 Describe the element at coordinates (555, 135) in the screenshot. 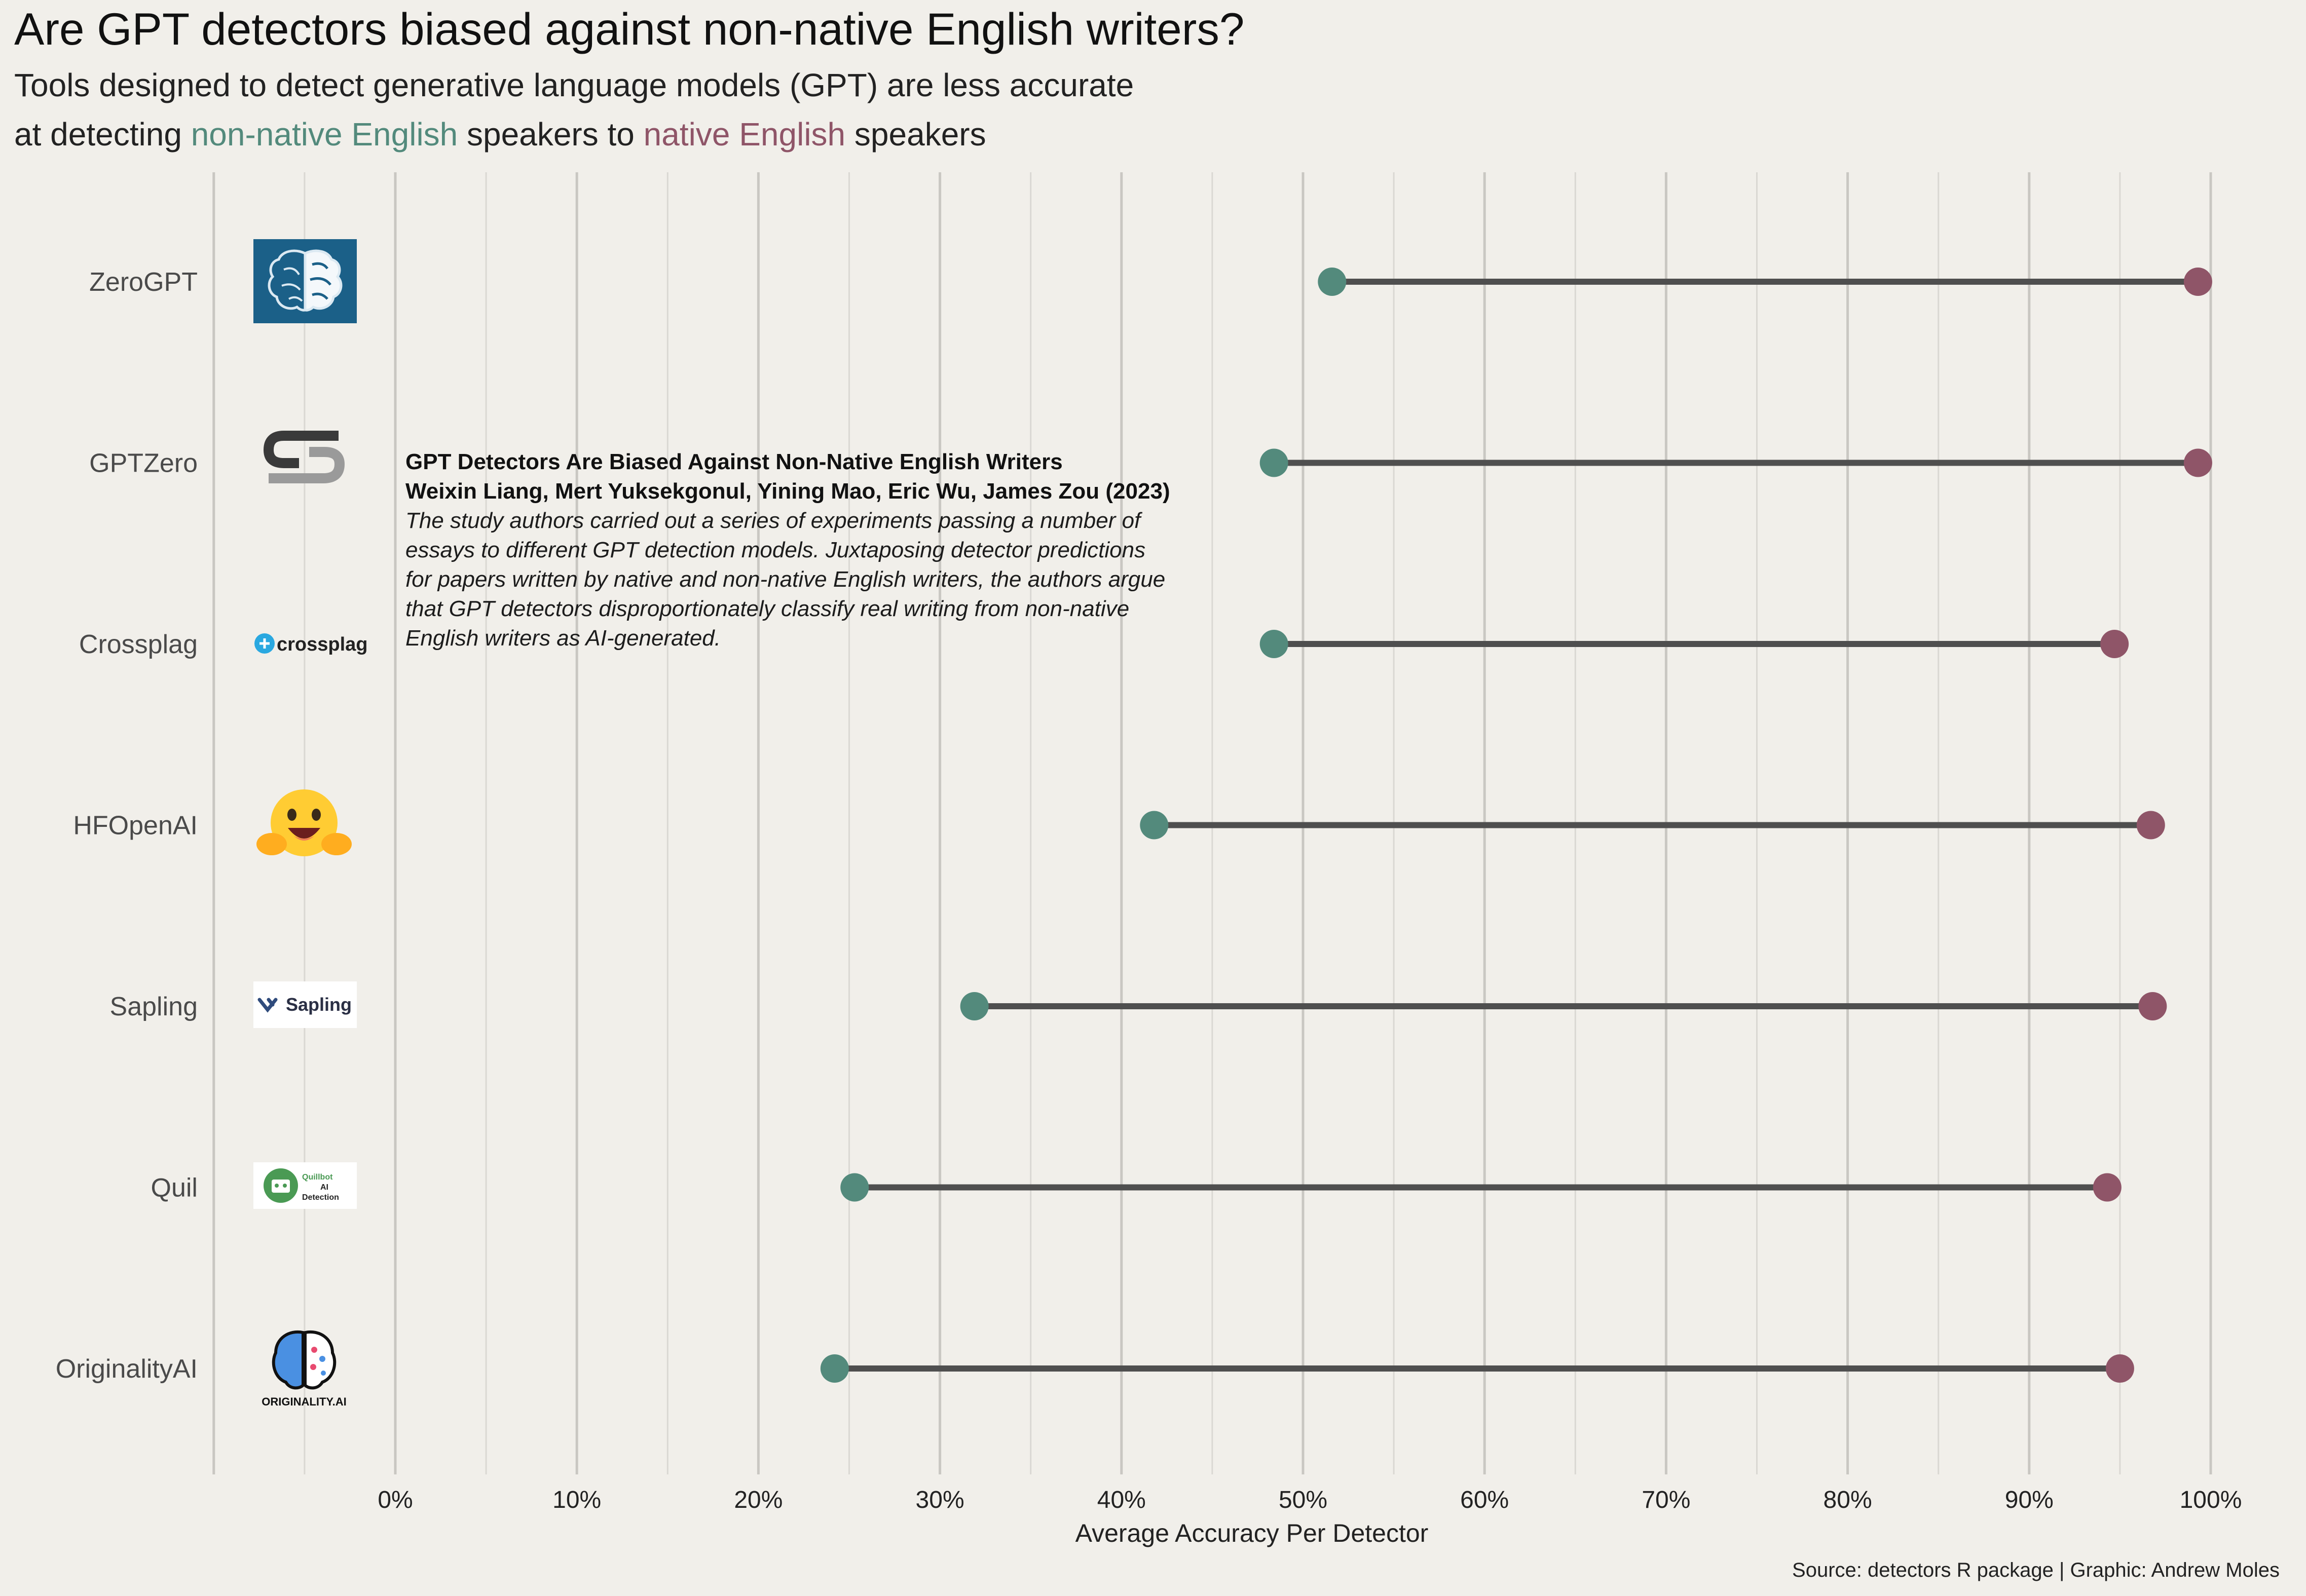

I see `subtitle-text: speakers to` at that location.